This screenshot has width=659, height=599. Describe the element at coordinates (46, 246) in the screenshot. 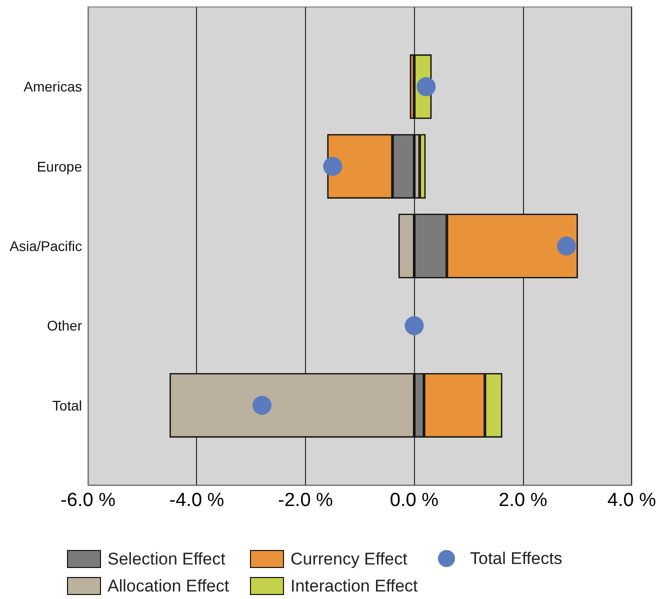

I see `y-tick-label: Asia/Pacific` at that location.